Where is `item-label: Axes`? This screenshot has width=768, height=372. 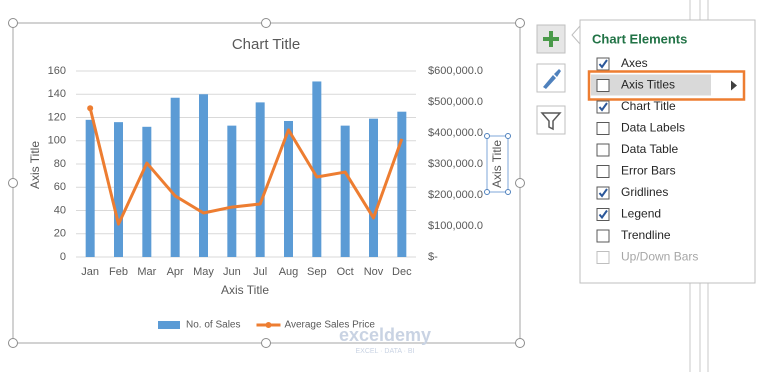
item-label: Axes is located at coordinates (634, 63).